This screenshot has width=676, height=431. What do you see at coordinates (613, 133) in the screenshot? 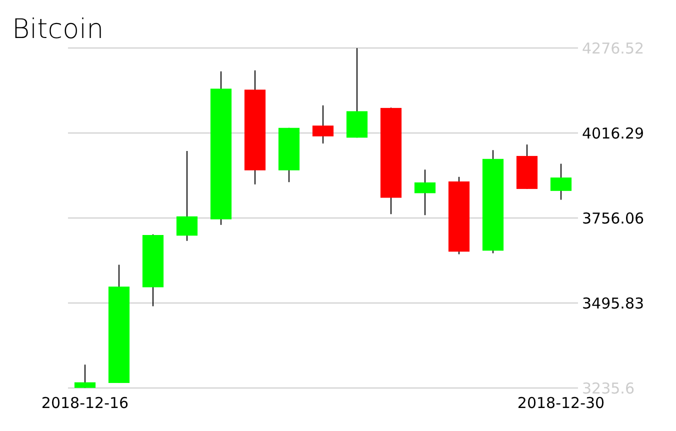
I see `y-tick-label: 4016.29` at bounding box center [613, 133].